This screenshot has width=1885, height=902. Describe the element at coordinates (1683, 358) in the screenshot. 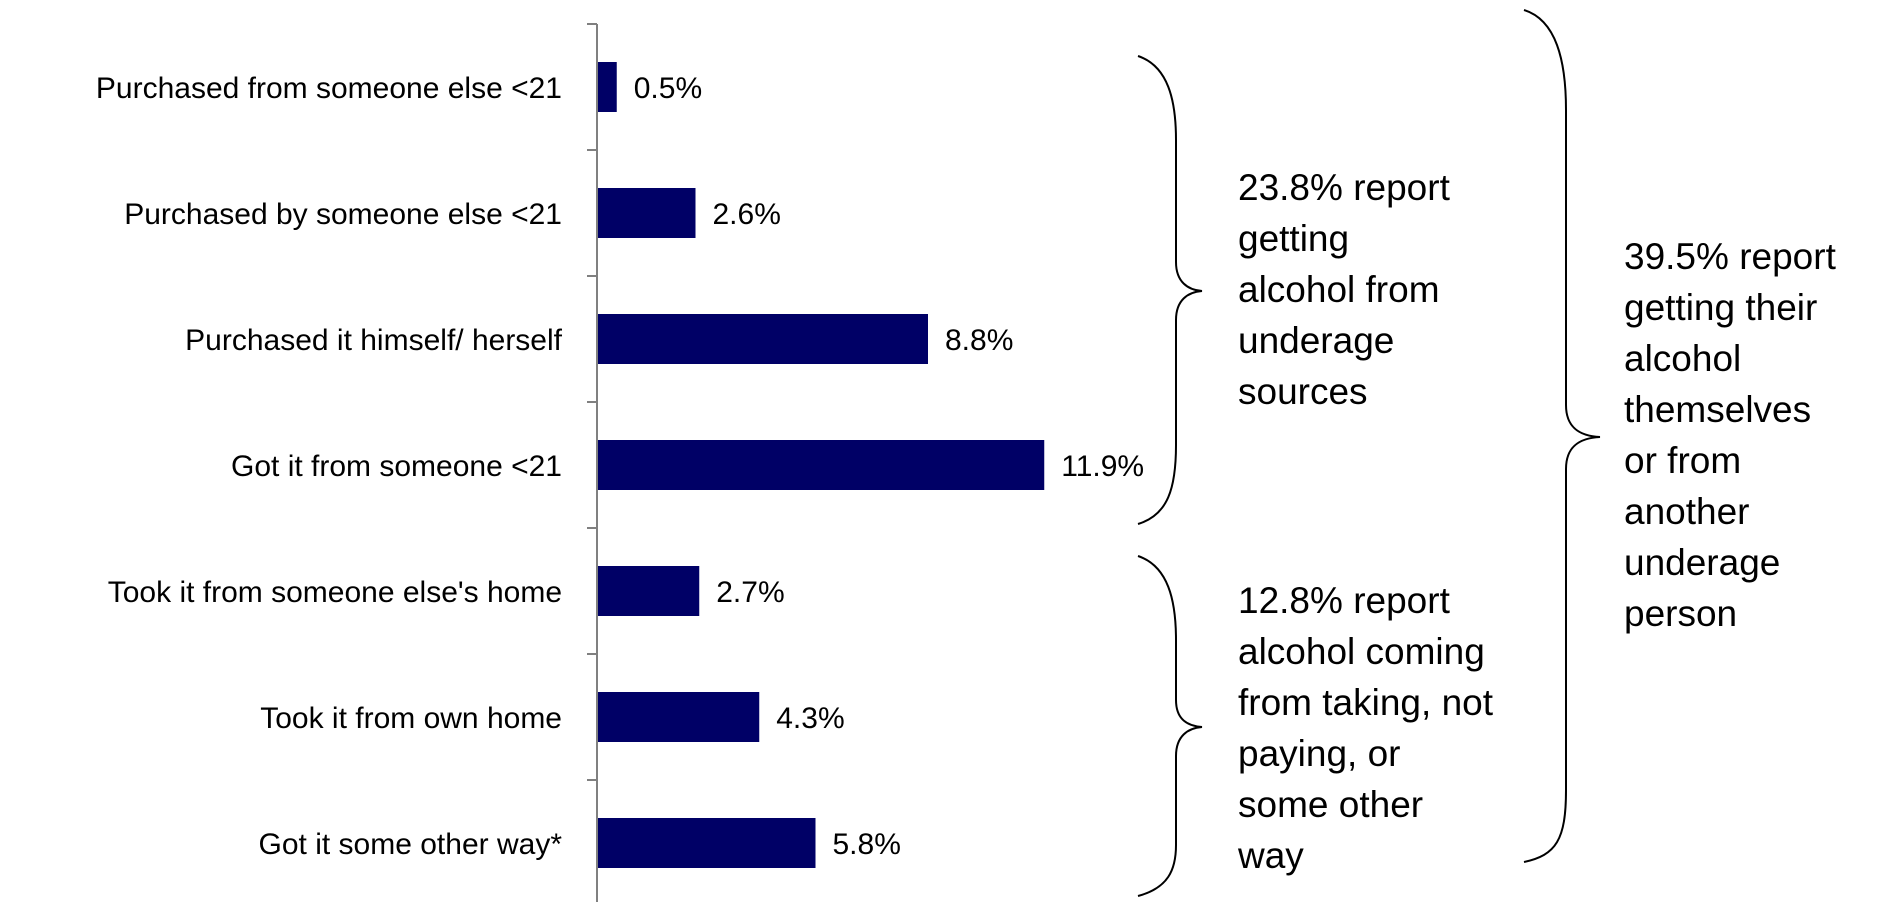

I see `note-line: alcohol` at that location.